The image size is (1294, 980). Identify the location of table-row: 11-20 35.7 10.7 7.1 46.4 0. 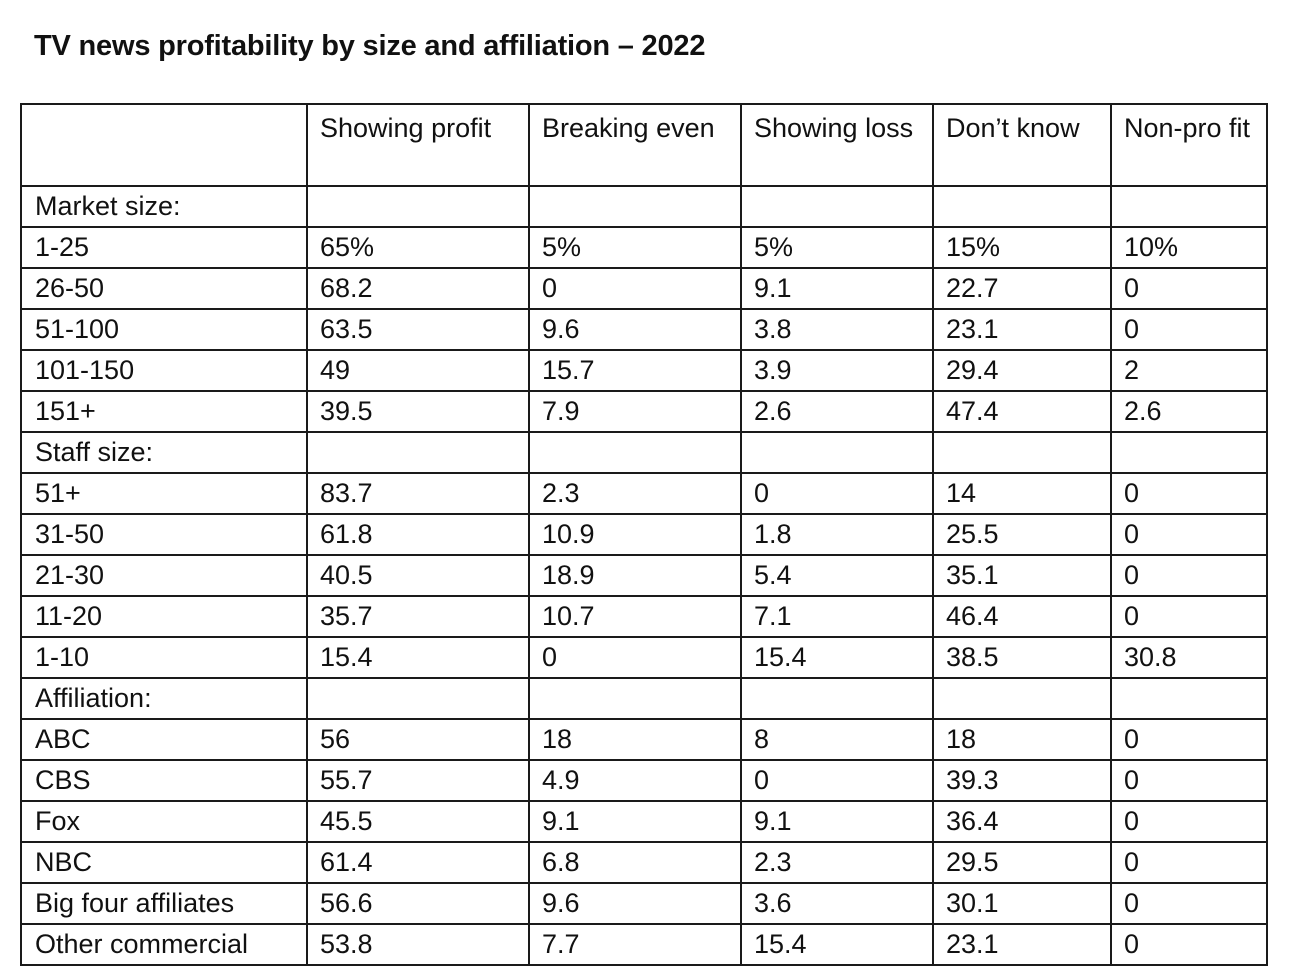
(644, 616).